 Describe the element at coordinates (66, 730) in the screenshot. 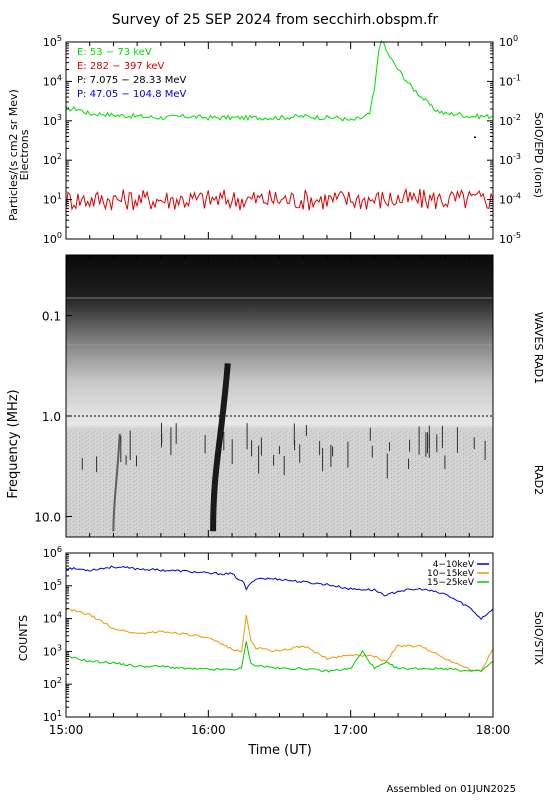

I see `x-tick-label: 15:00` at that location.